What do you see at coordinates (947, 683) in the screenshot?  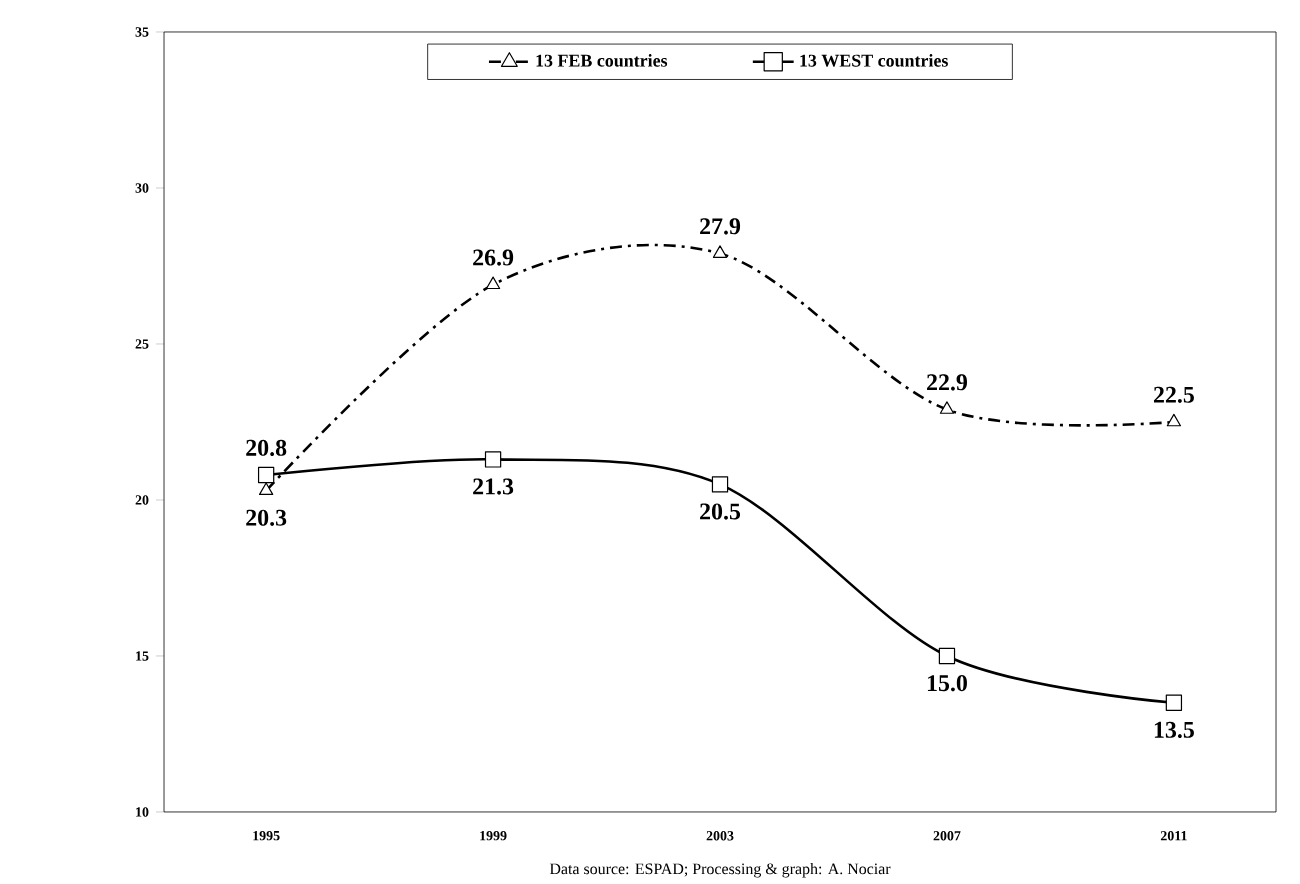 I see `data-label: 15.0` at bounding box center [947, 683].